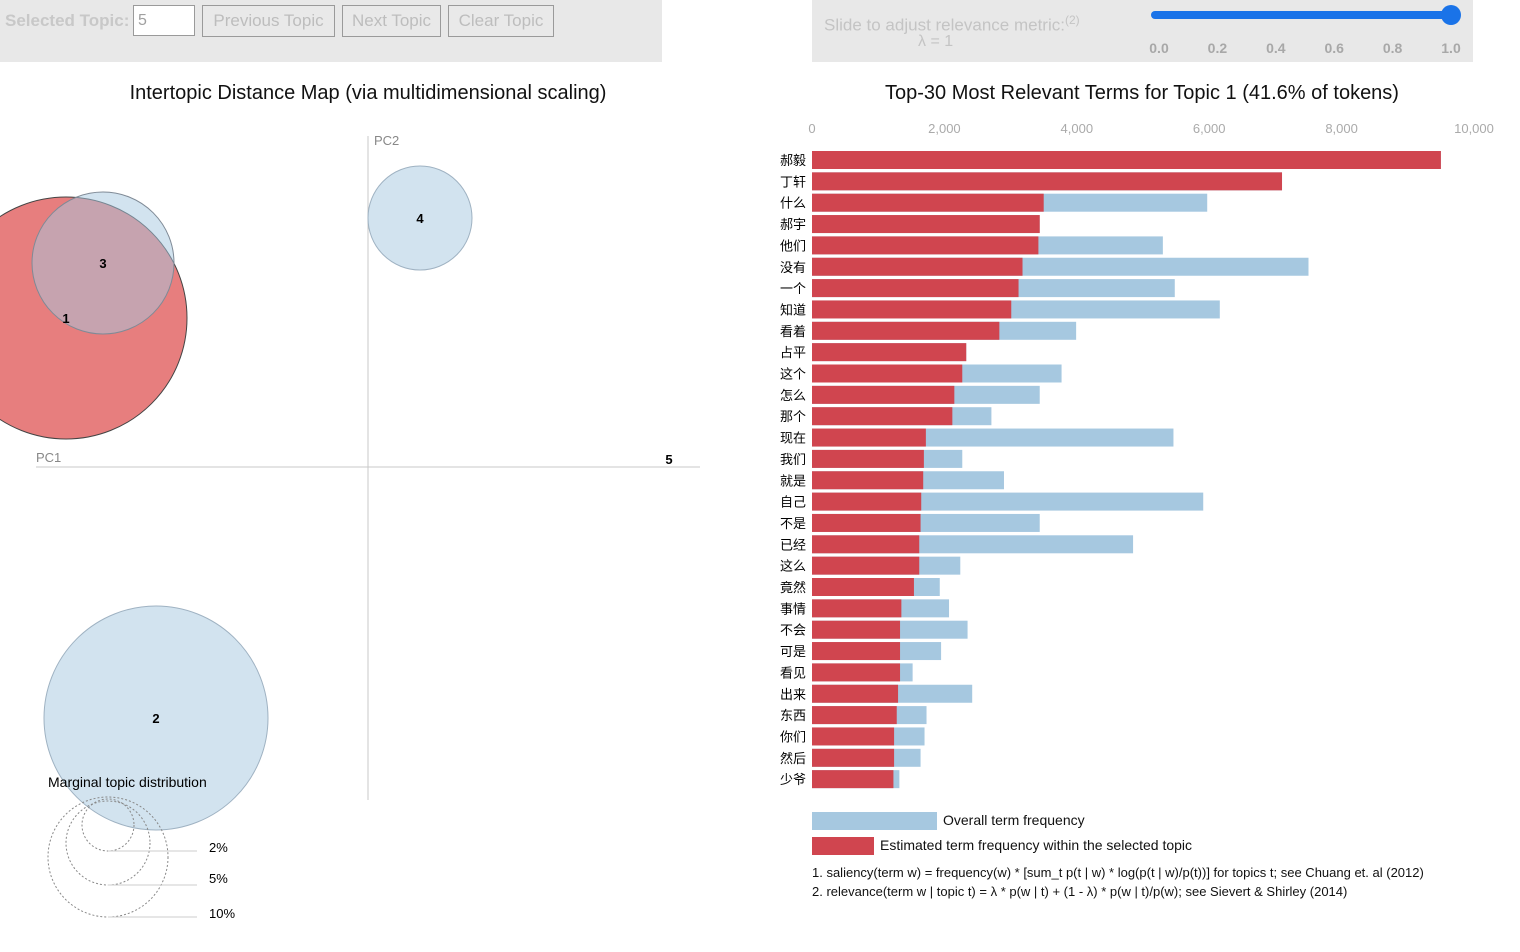  Describe the element at coordinates (793, 588) in the screenshot. I see `term-label: 竟然` at that location.